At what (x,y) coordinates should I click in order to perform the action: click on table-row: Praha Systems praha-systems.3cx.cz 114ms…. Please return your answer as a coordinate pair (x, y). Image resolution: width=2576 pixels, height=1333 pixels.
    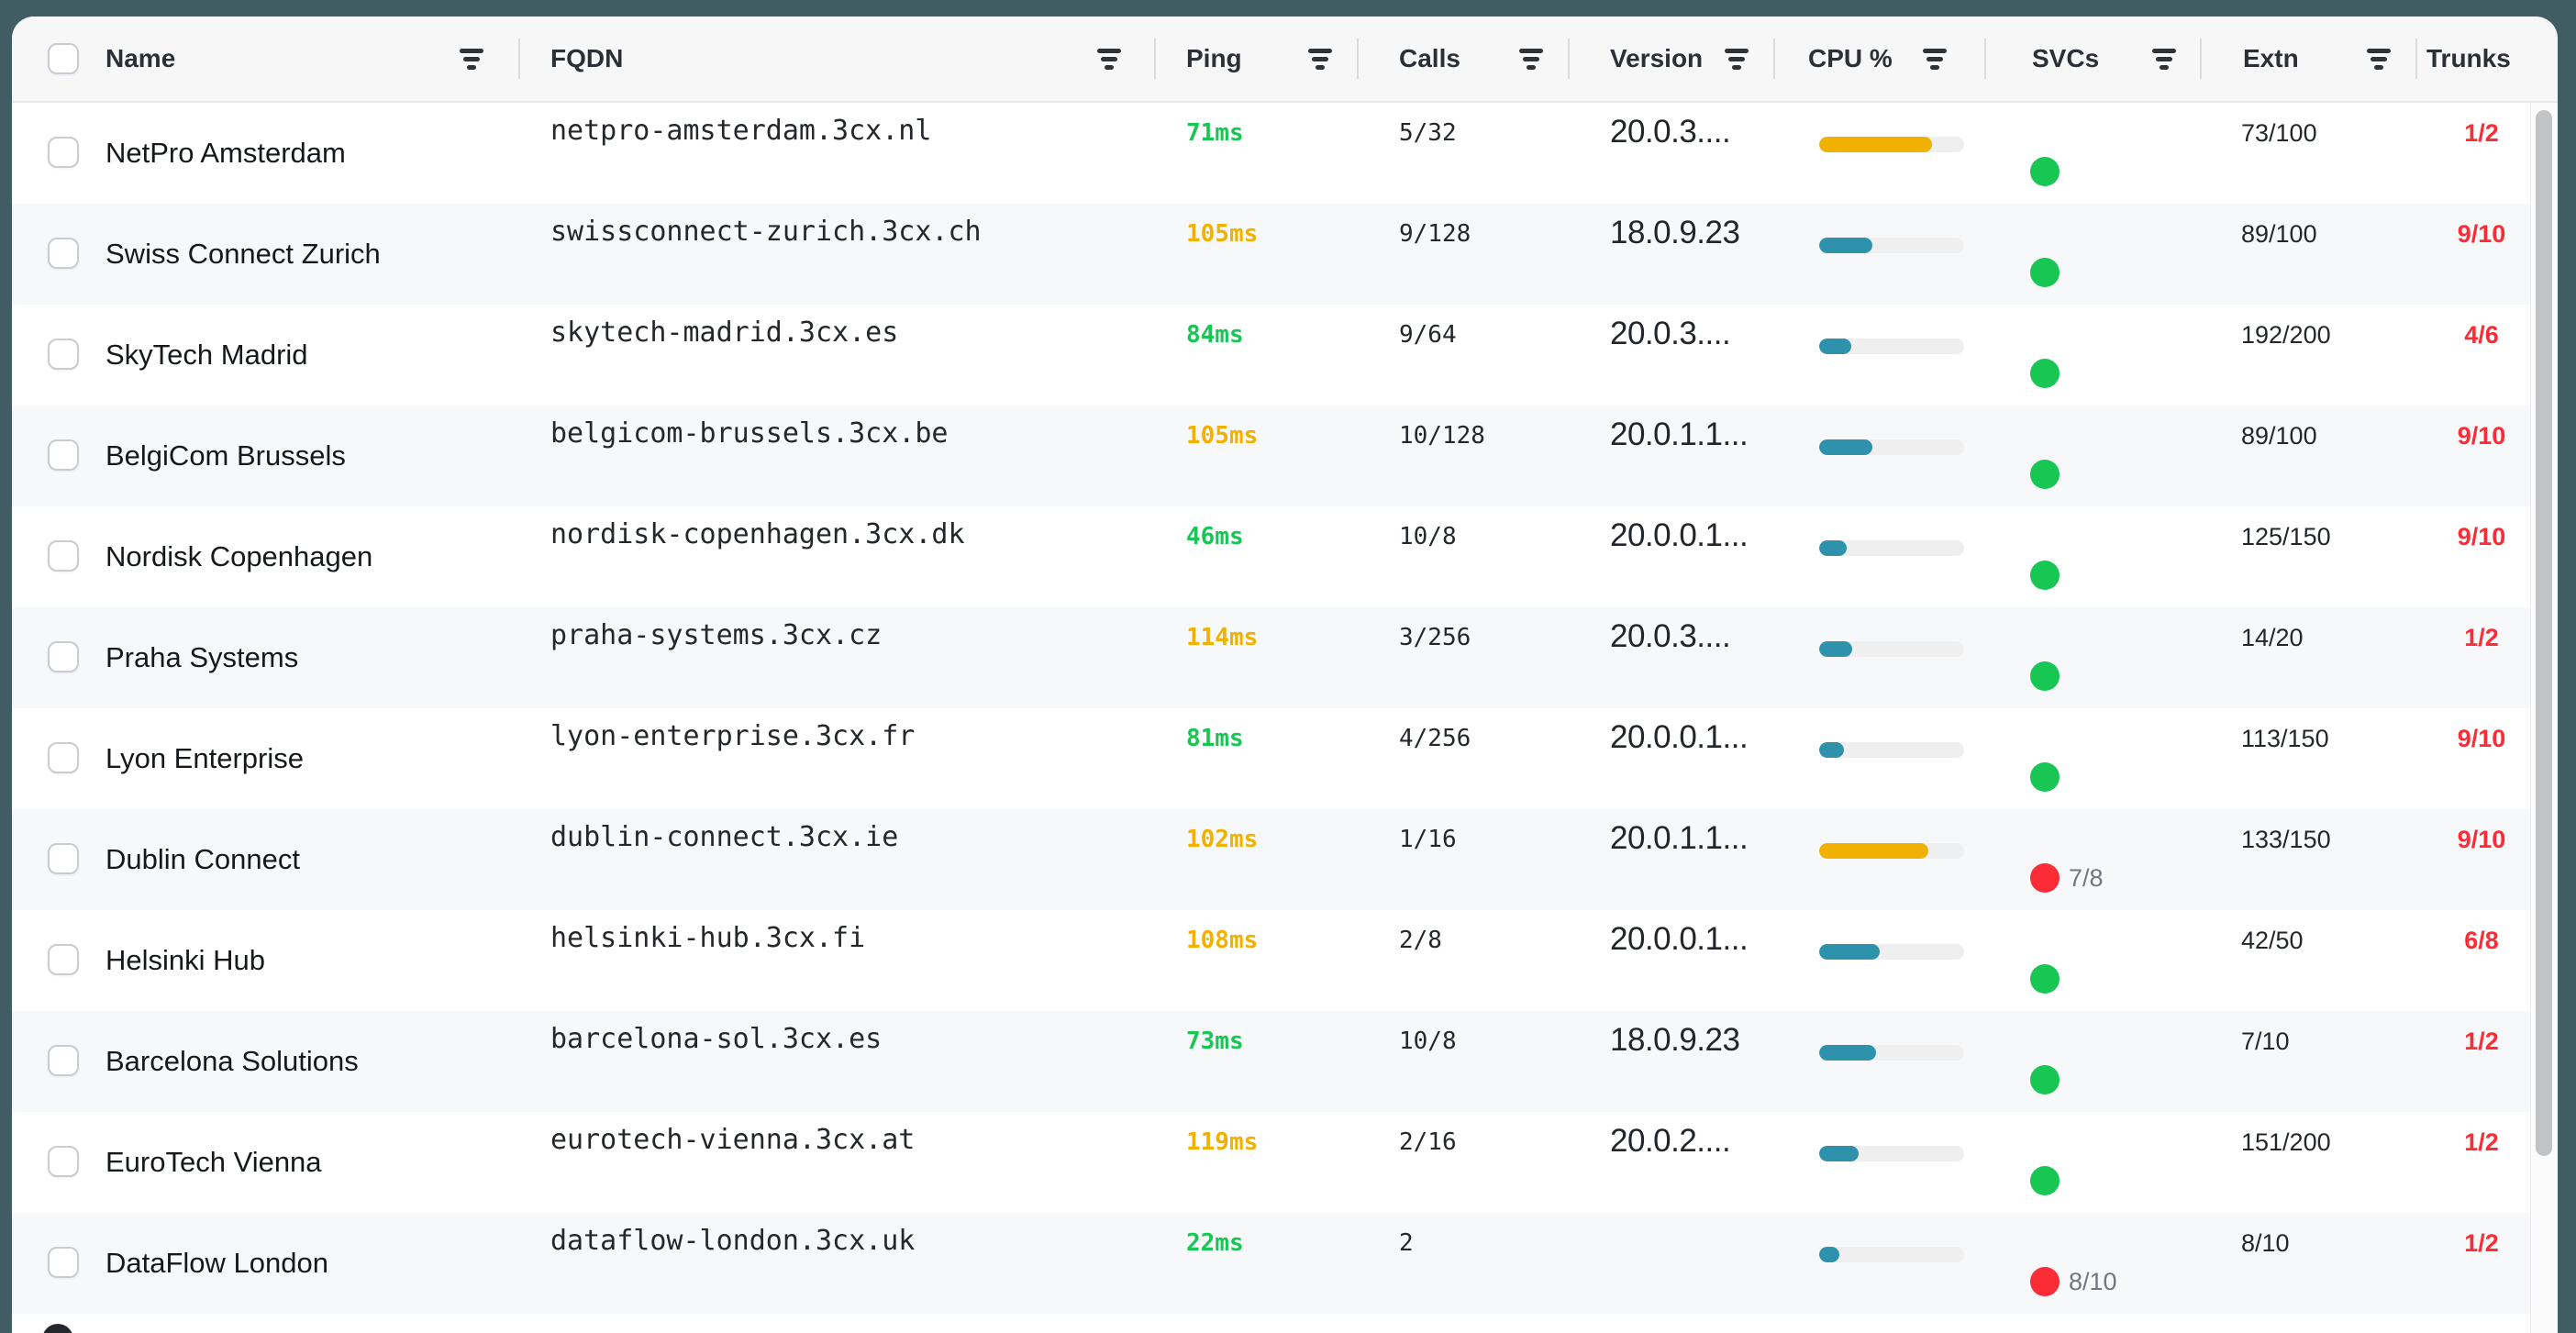
    Looking at the image, I should click on (1271, 657).